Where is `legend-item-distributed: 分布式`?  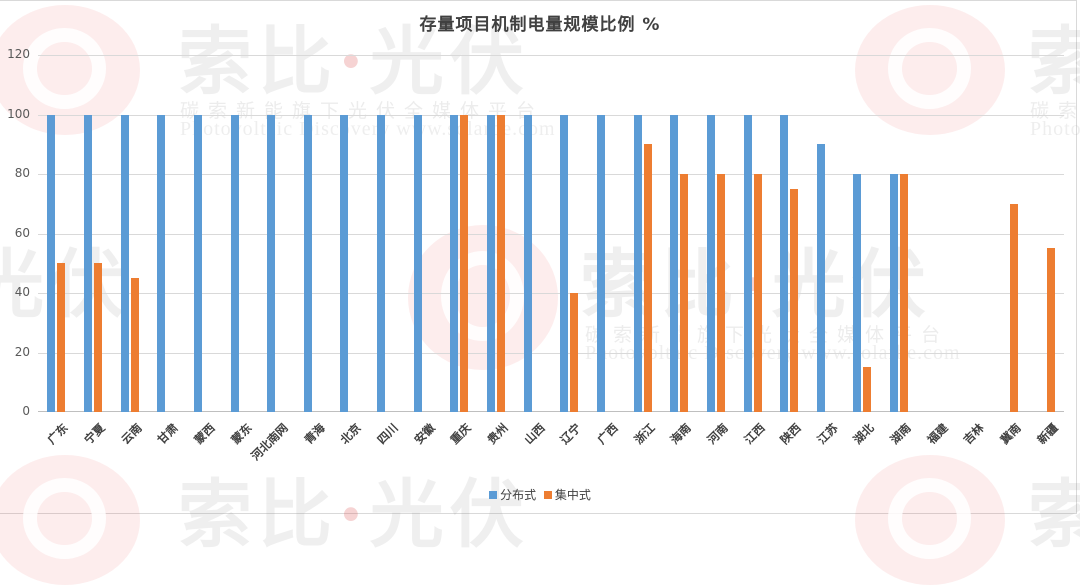 legend-item-distributed: 分布式 is located at coordinates (512, 494).